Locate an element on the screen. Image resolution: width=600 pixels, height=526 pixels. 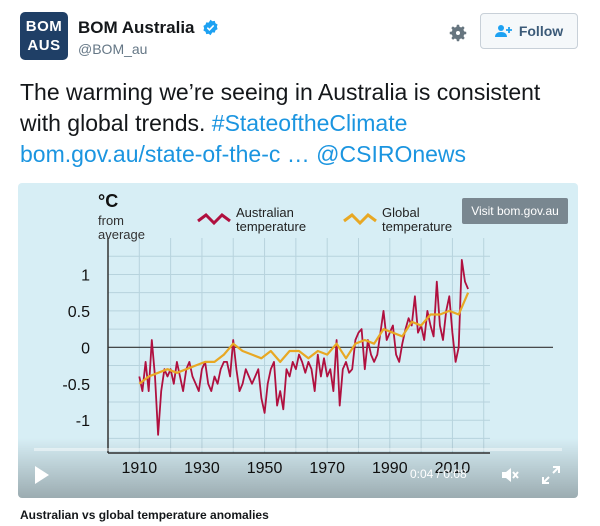
video-time: 0:04 / 0:08 is located at coordinates (438, 474).